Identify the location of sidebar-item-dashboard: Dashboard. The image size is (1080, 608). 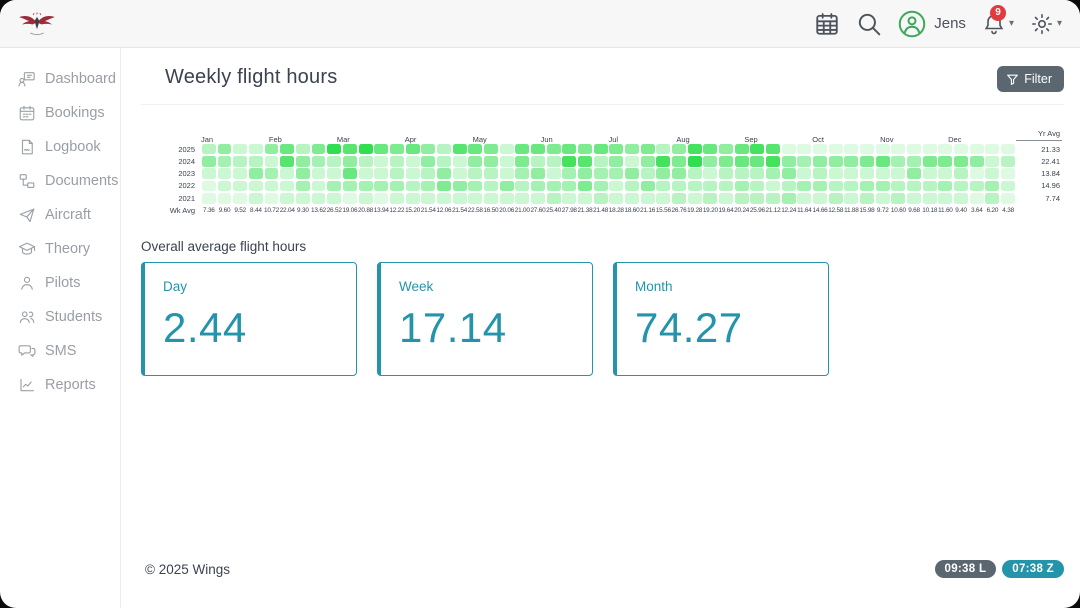
(60, 79).